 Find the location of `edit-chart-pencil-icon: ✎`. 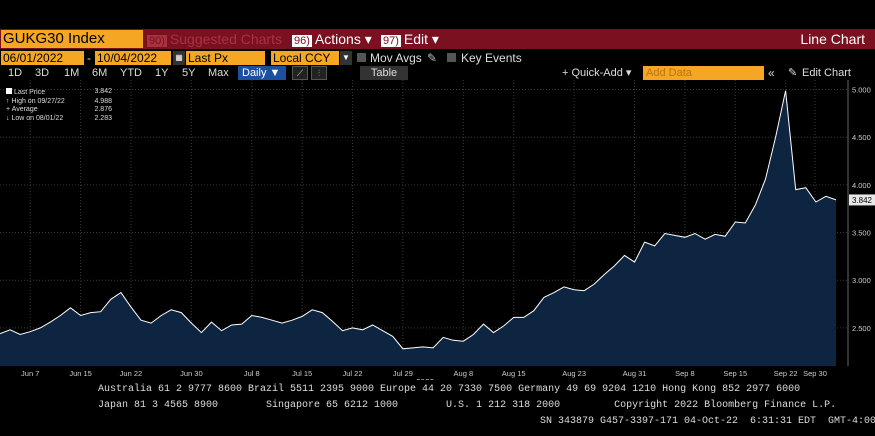

edit-chart-pencil-icon: ✎ is located at coordinates (793, 73).